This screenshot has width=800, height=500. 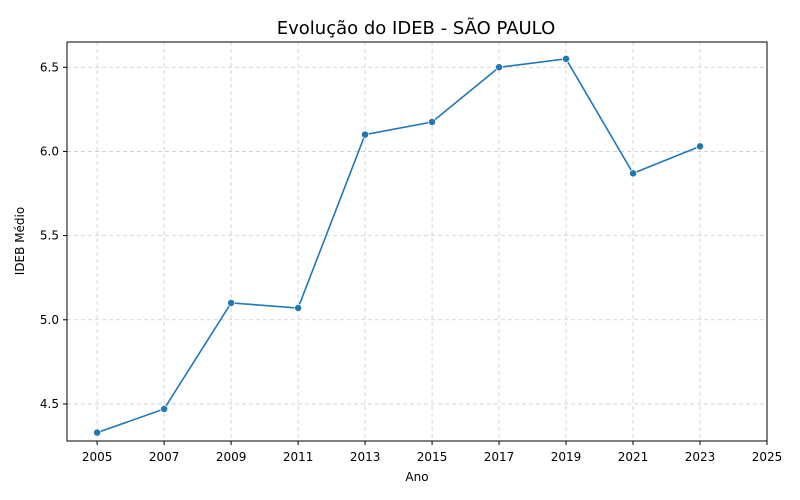 I want to click on x-tick-label: 2021, so click(x=633, y=457).